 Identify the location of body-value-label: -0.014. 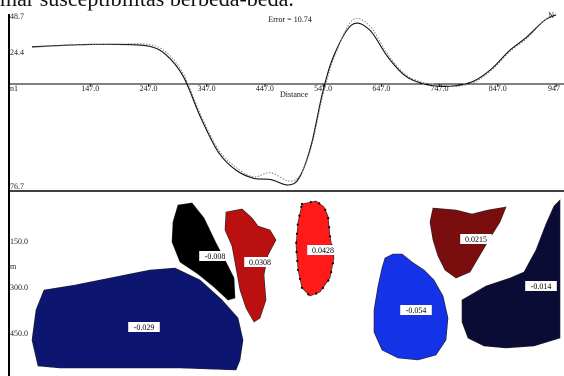
(541, 286).